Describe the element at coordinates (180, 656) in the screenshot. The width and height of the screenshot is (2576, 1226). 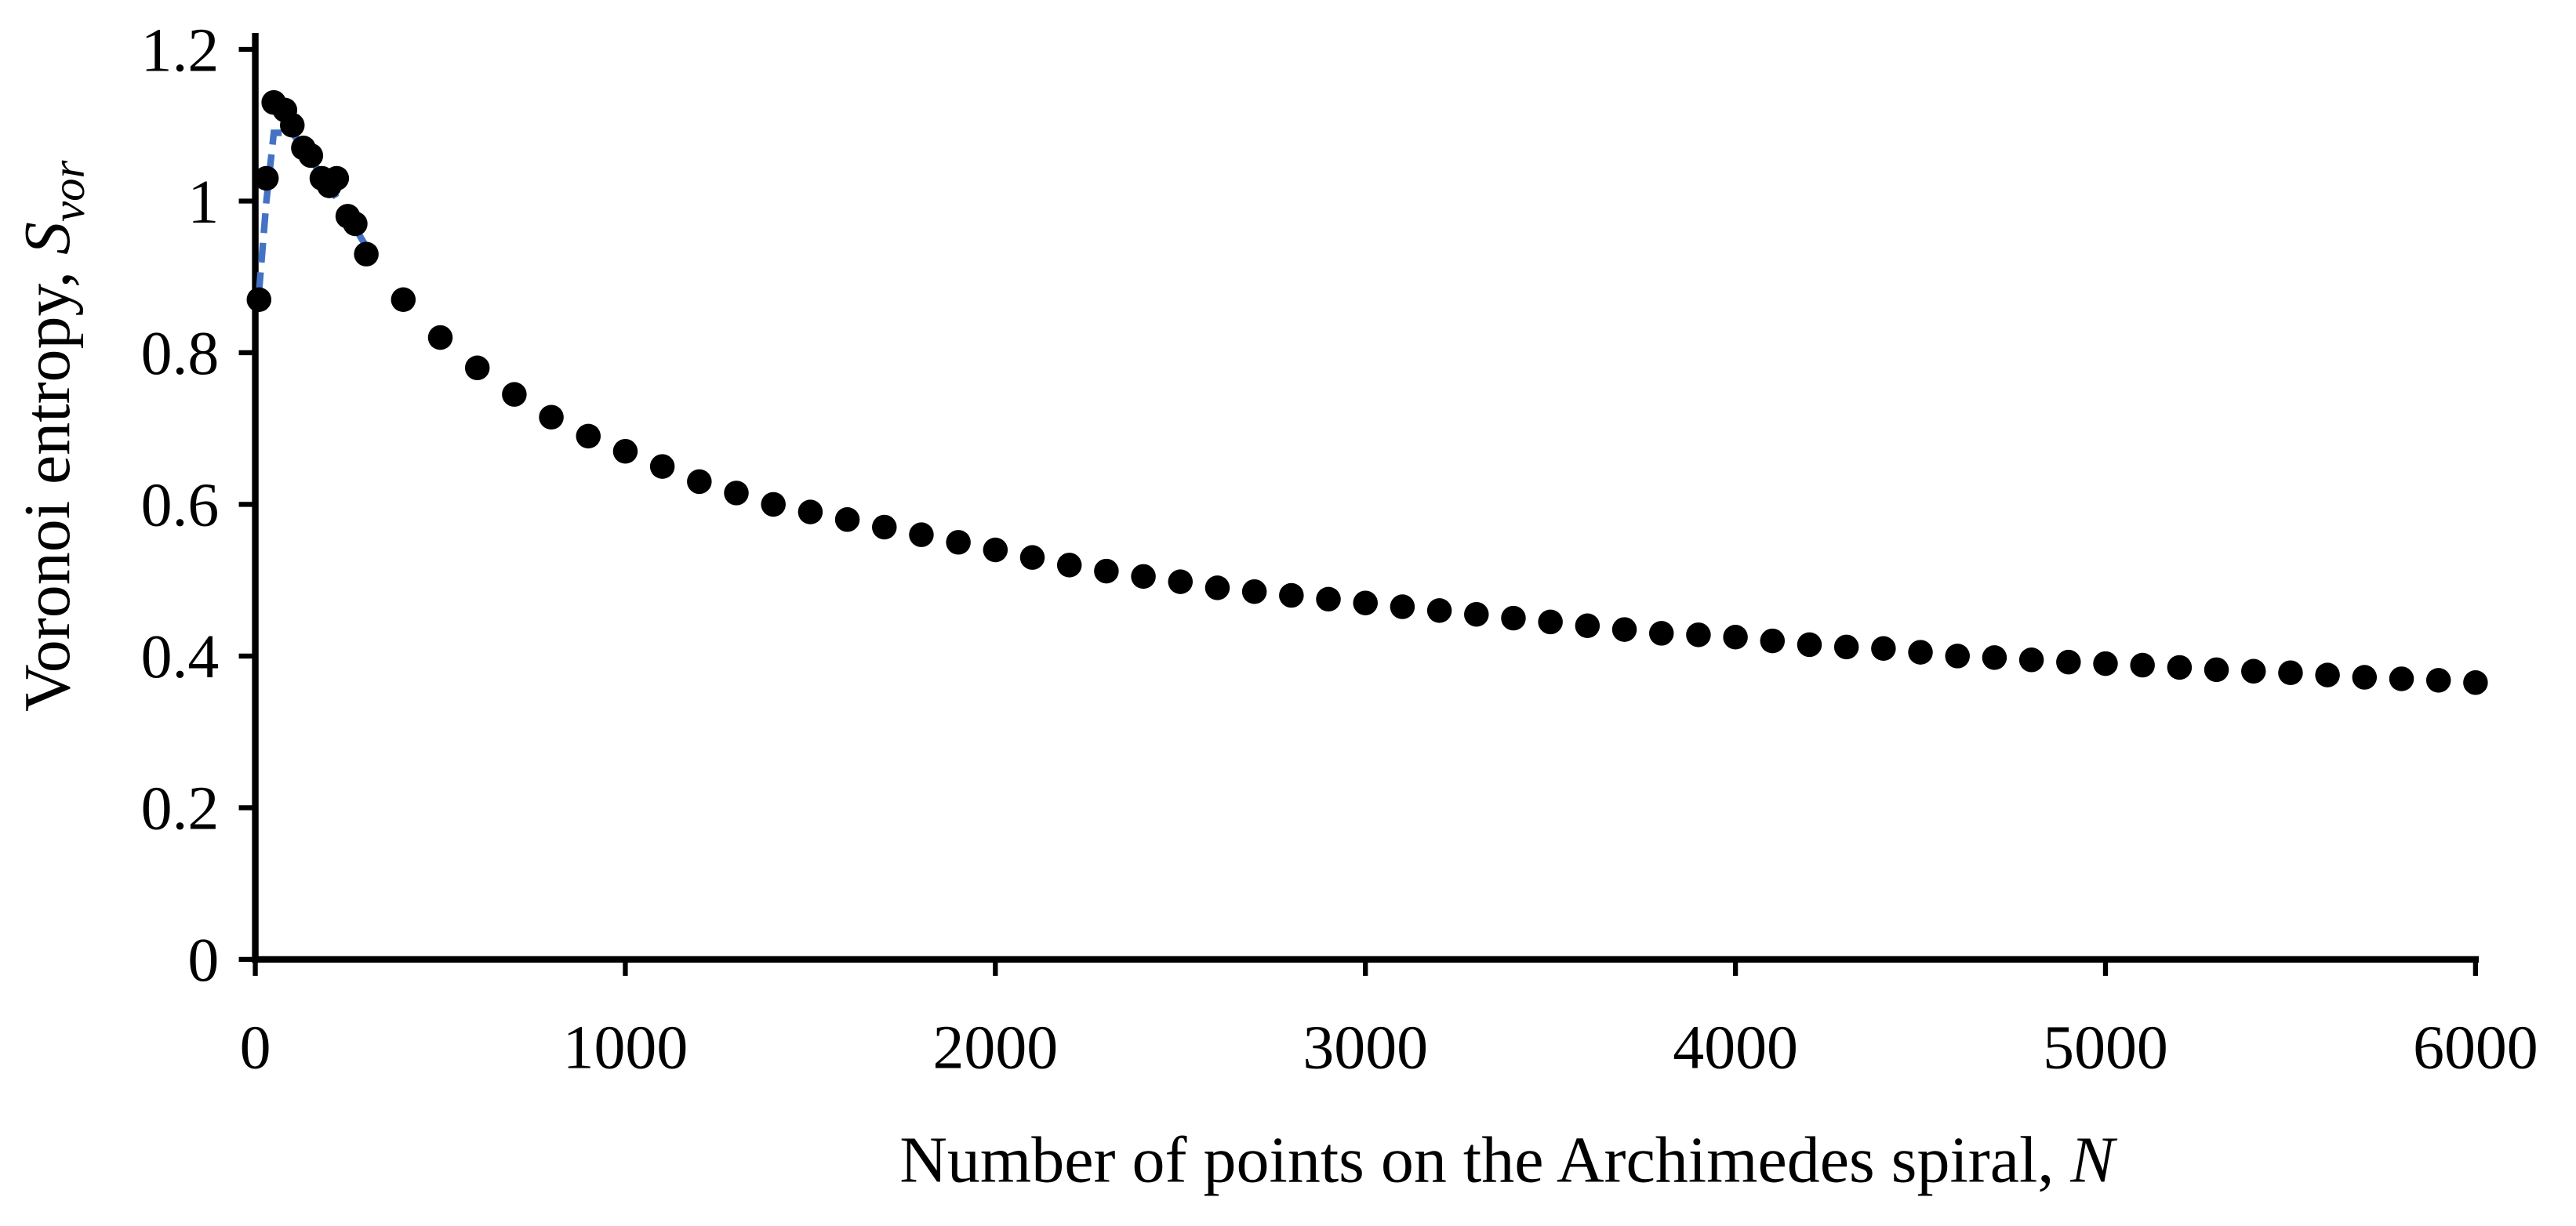
I see `y-tick-label: 0.4` at that location.